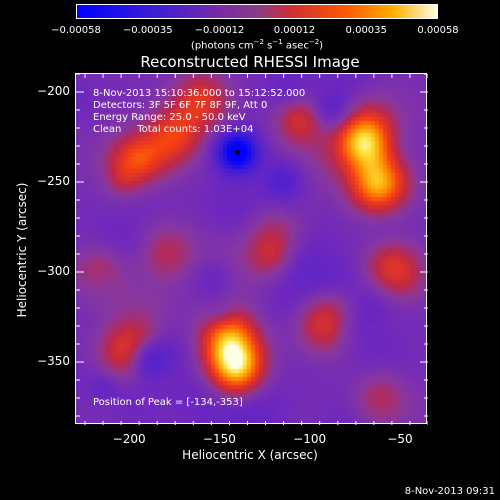 Image resolution: width=500 pixels, height=500 pixels. What do you see at coordinates (180, 105) in the screenshot?
I see `detectors-annotation: Detectors: 3F 5F 6F 7F 8F 9F, Att 0` at bounding box center [180, 105].